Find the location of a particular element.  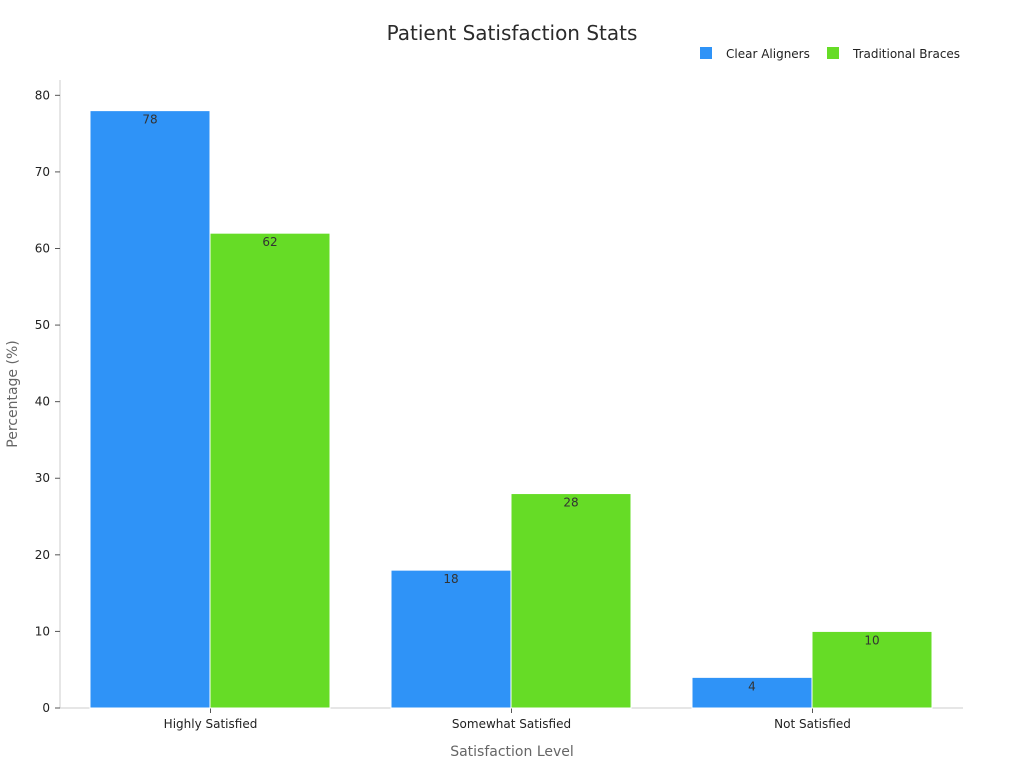

x-tick-label: Somewhat Satisfied is located at coordinates (511, 724).